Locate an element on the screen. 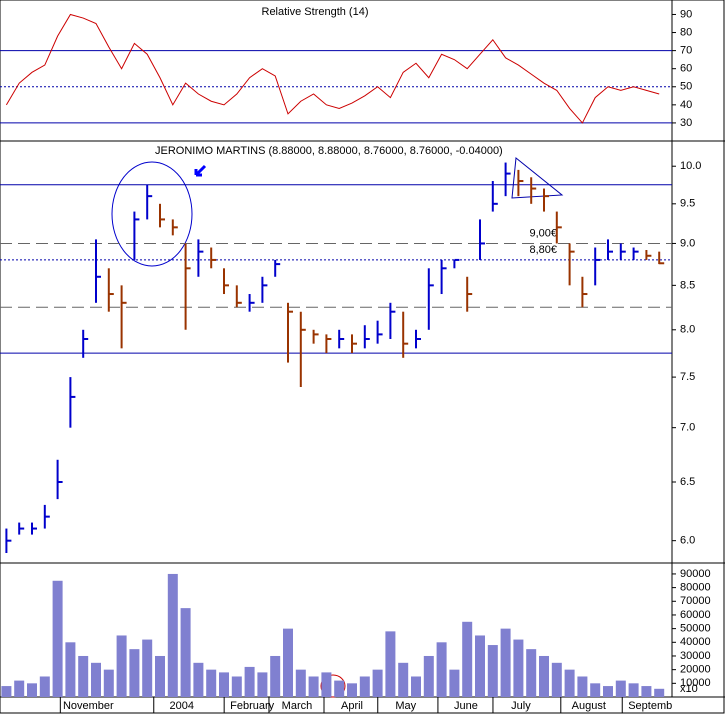 The image size is (725, 714). y-tick-label: 9.0 is located at coordinates (687, 243).